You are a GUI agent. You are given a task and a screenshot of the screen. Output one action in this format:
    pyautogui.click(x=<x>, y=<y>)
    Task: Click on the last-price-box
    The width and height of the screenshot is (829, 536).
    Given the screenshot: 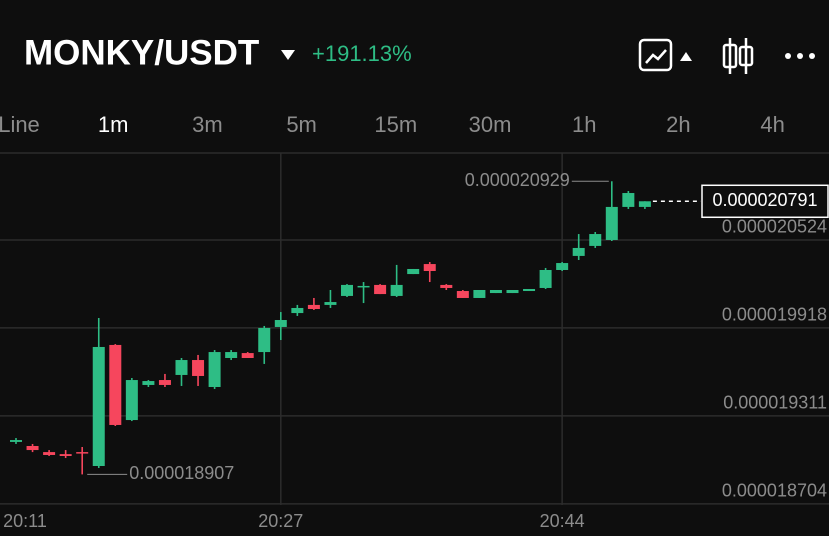 What is the action you would take?
    pyautogui.click(x=765, y=201)
    